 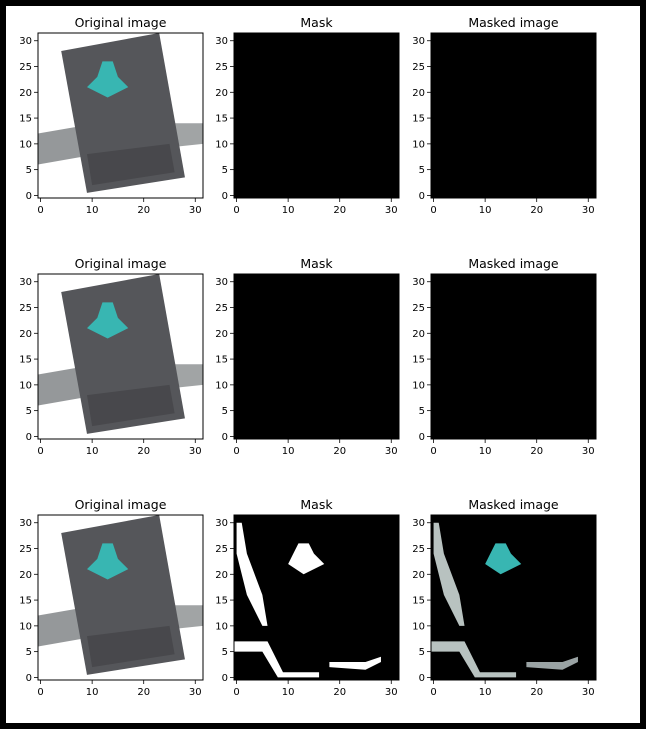 I want to click on subplot-3: Masked image 0 10 20 30 0 5 10 15 20 25 30, so click(x=504, y=115).